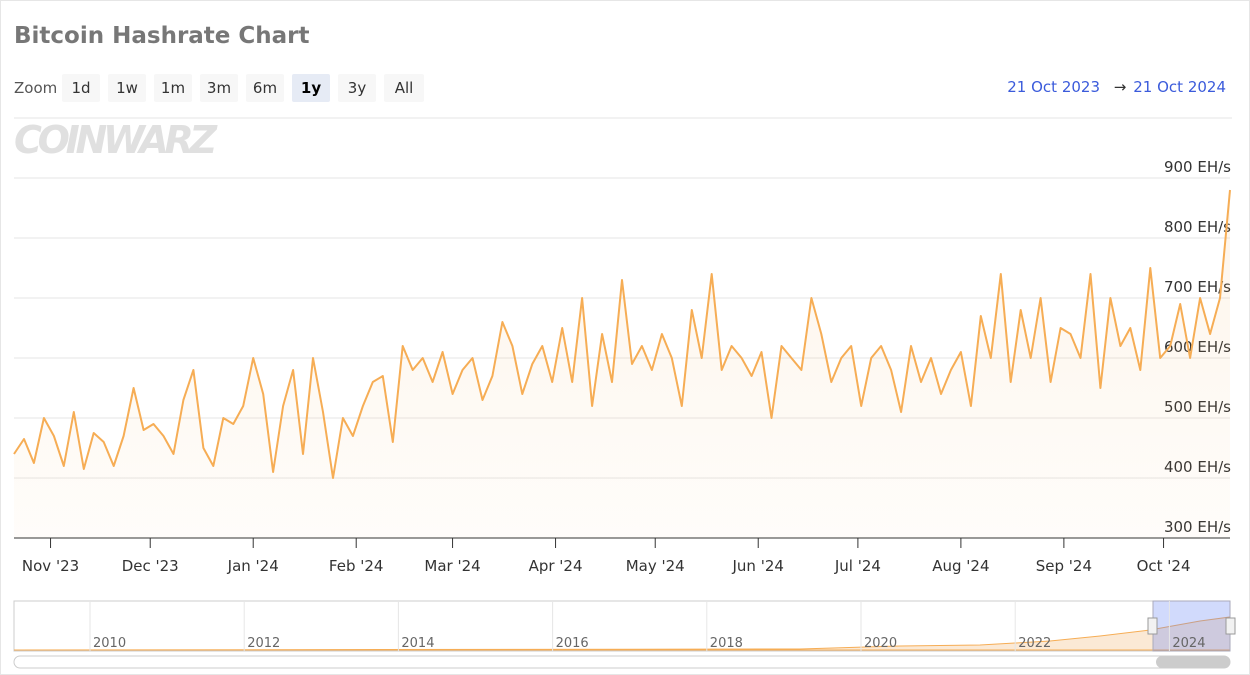 This screenshot has width=1250, height=675. What do you see at coordinates (150, 566) in the screenshot?
I see `x-tick-label: Dec '23` at bounding box center [150, 566].